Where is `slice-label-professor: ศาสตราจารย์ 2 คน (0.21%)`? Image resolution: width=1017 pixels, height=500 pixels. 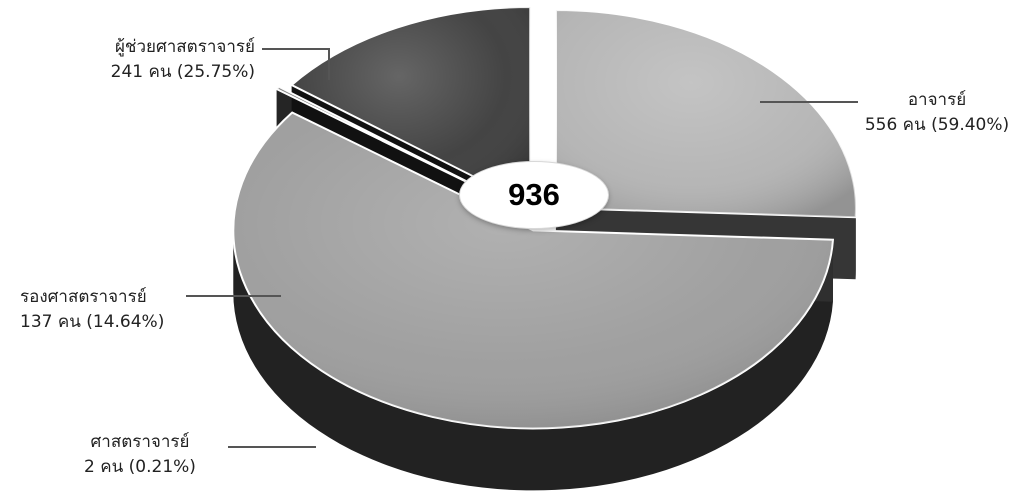 slice-label-professor: ศาสตราจารย์ 2 คน (0.21%) is located at coordinates (140, 455).